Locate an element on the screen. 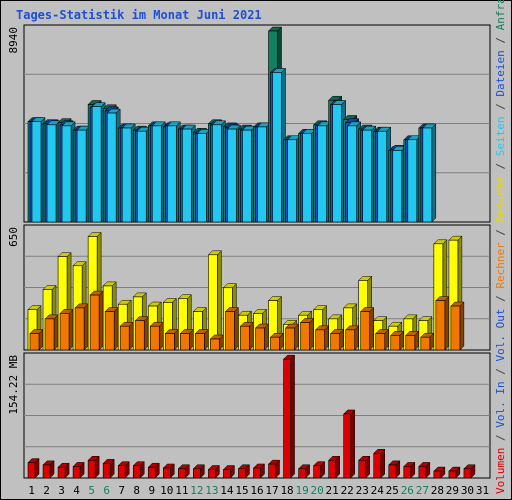  bar-volume-volumen-22-side is located at coordinates (352, 444).